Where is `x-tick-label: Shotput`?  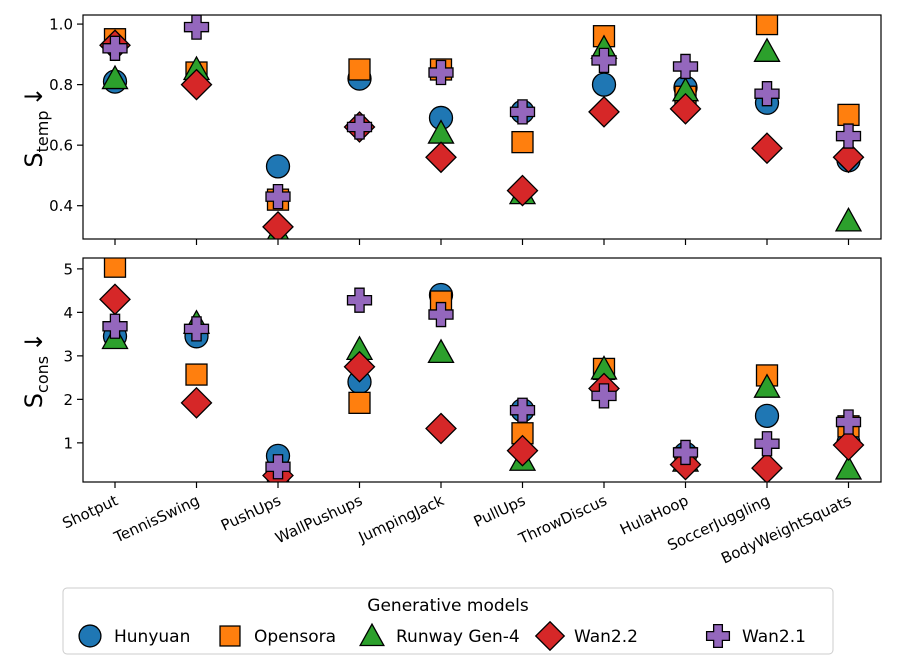
x-tick-label: Shotput is located at coordinates (90, 511).